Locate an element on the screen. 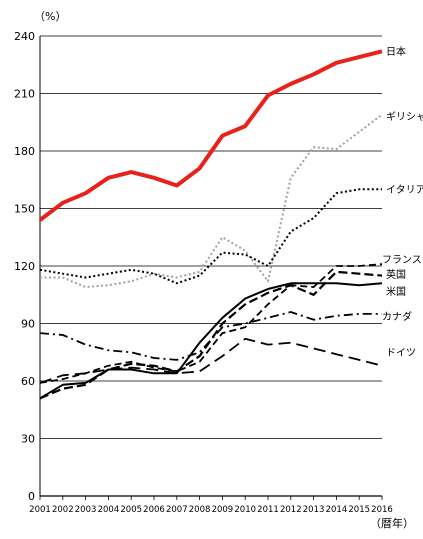  x-tick-label: 2004 is located at coordinates (109, 510).